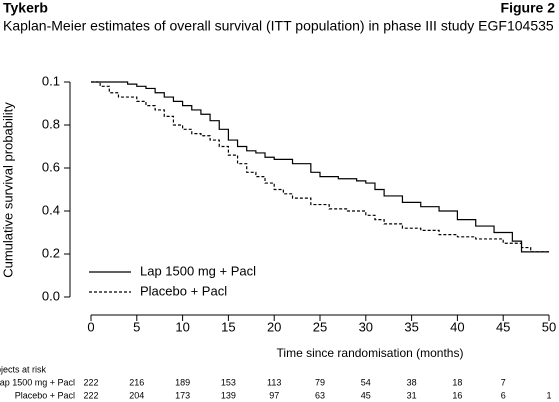  What do you see at coordinates (228, 382) in the screenshot?
I see `risk-count: 153` at bounding box center [228, 382].